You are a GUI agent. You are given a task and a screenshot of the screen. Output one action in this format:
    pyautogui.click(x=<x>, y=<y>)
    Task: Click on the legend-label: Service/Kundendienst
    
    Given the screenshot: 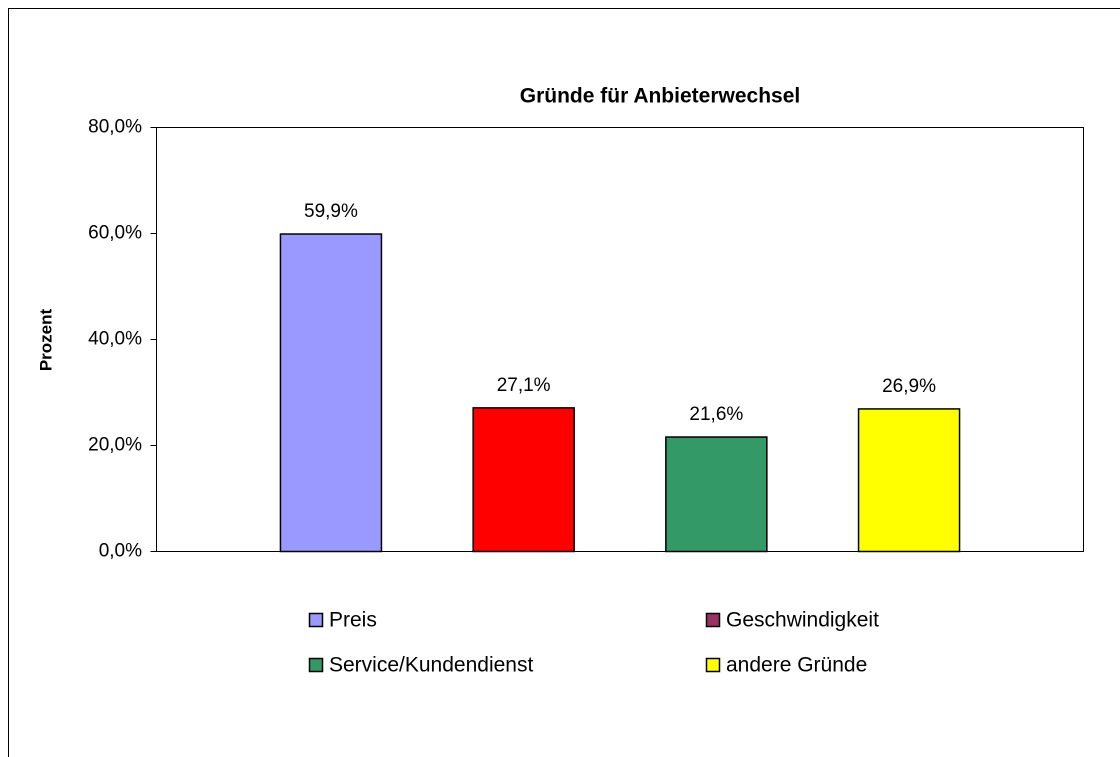 What is the action you would take?
    pyautogui.click(x=431, y=665)
    